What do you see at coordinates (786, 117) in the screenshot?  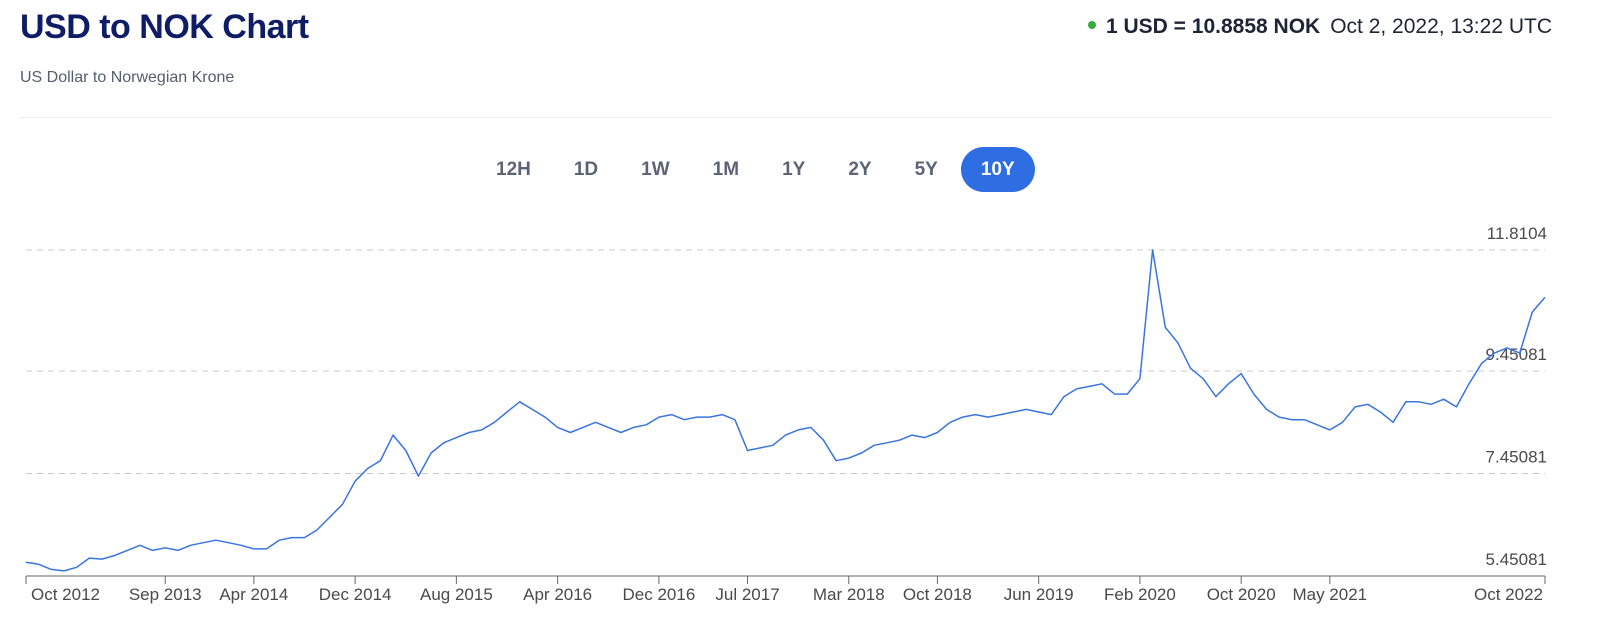 I see `divider` at bounding box center [786, 117].